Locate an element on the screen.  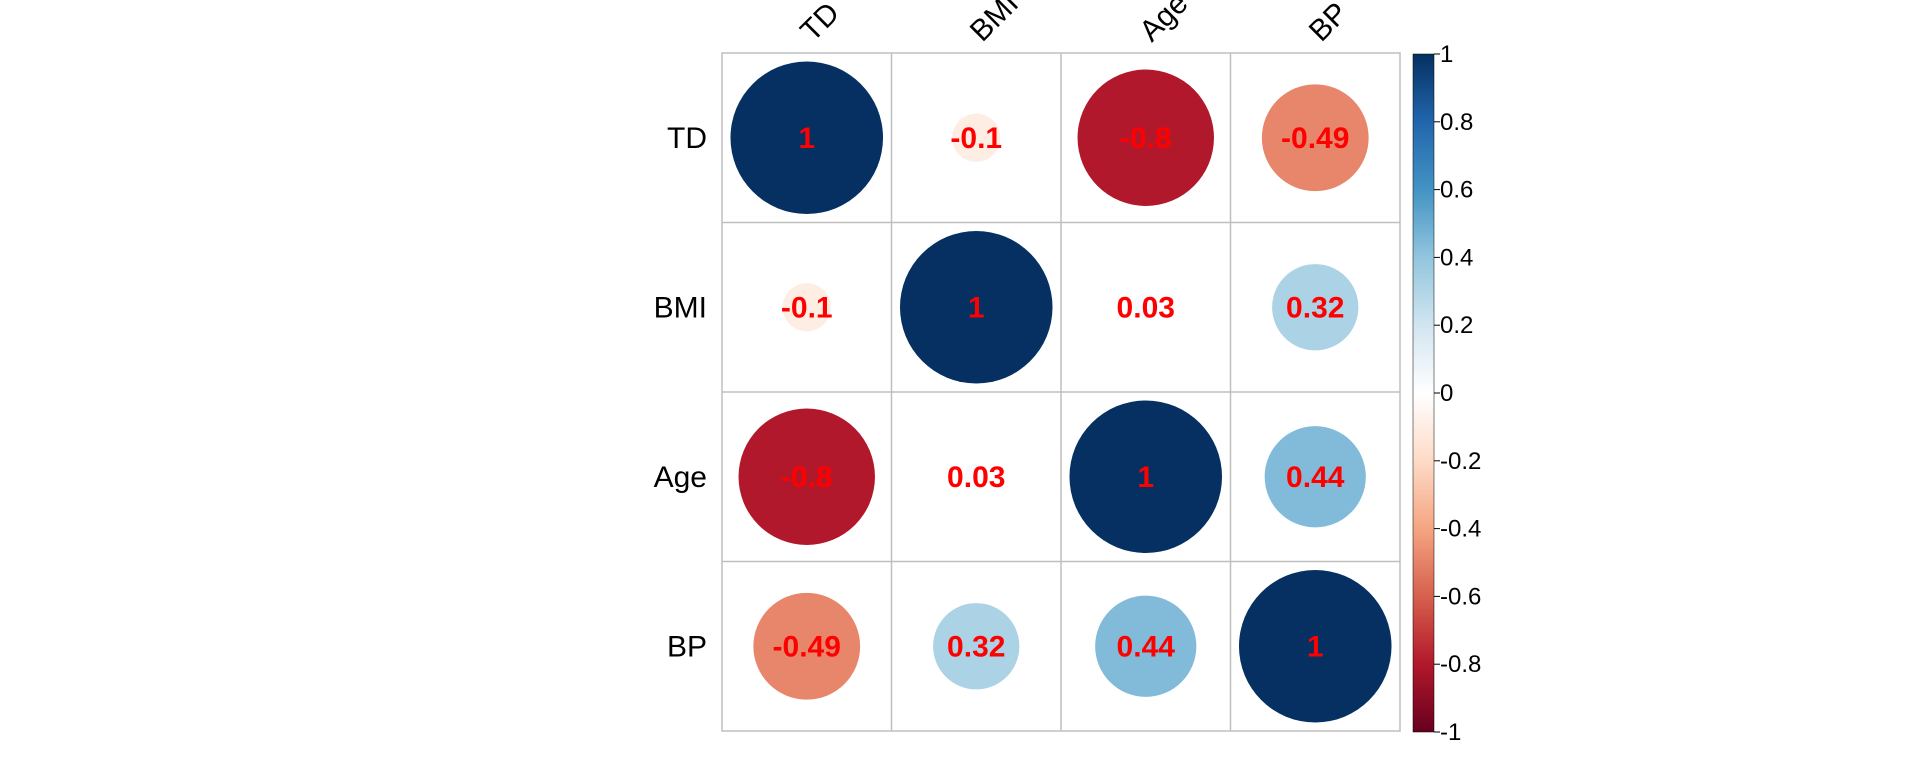
corr-value-td-age: -0.8 is located at coordinates (1146, 138).